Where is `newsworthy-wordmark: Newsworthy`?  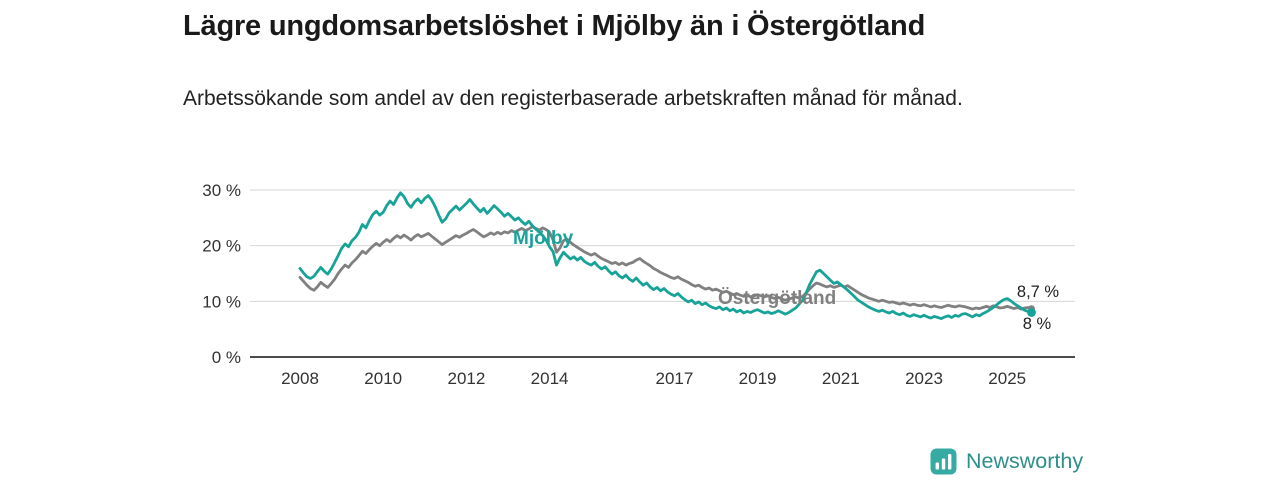
newsworthy-wordmark: Newsworthy is located at coordinates (1025, 461).